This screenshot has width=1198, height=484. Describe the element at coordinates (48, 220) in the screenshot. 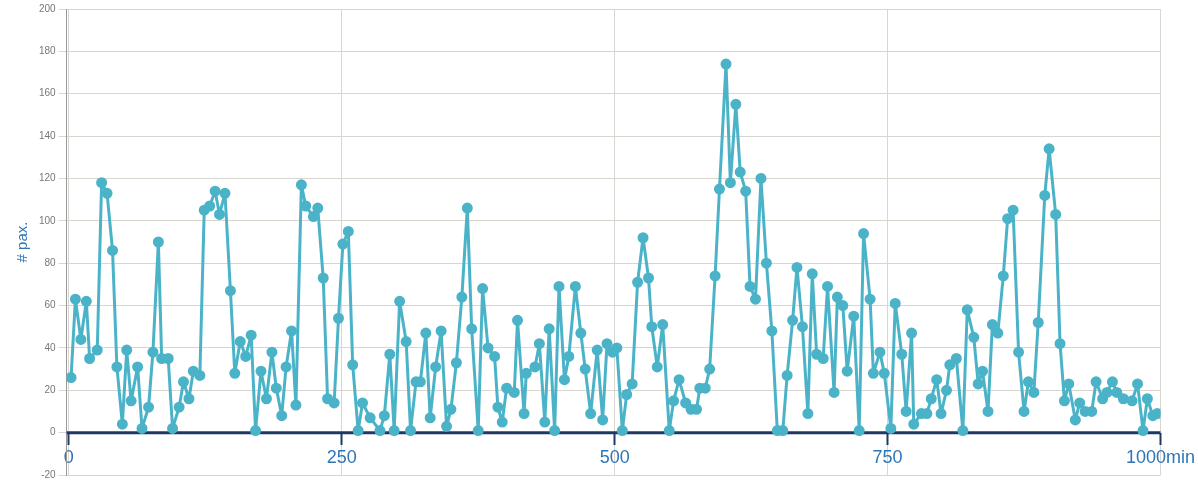

I see `y-tick-label: 100` at that location.